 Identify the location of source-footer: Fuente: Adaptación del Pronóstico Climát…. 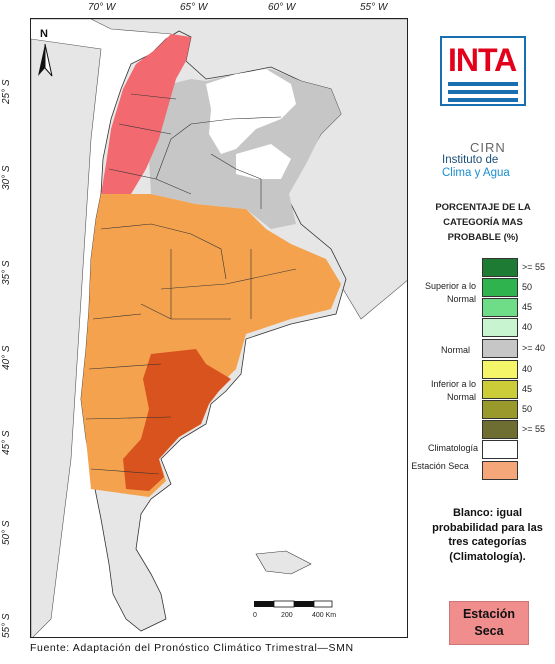
(192, 648).